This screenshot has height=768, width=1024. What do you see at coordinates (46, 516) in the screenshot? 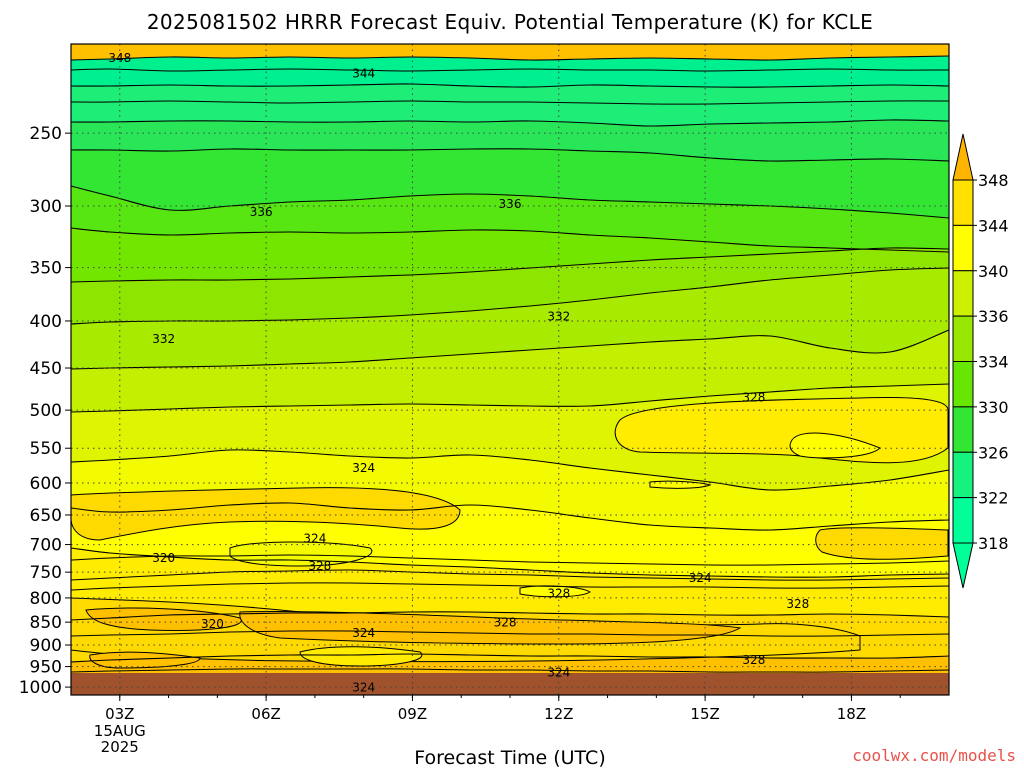
I see `y-tick-label: 650` at bounding box center [46, 516].